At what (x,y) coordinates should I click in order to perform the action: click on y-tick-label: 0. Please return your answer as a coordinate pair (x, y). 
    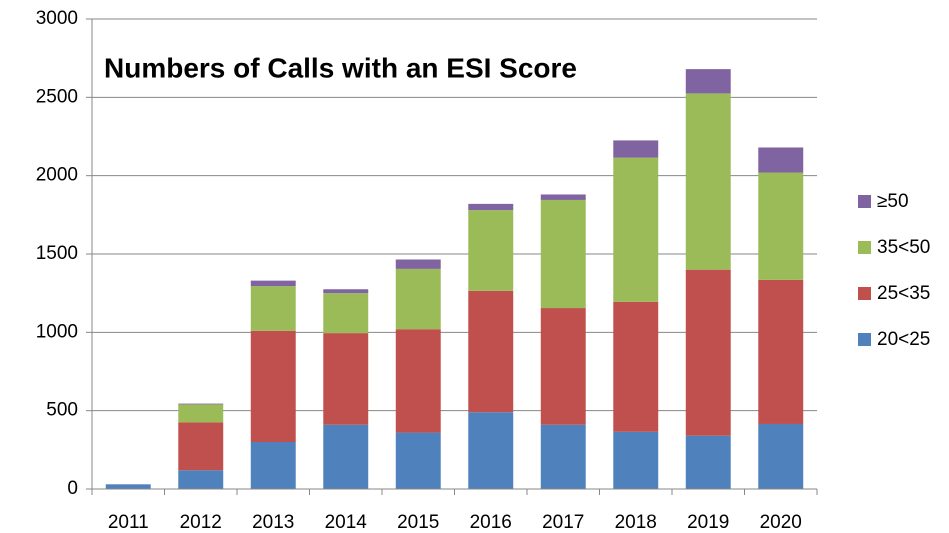
    Looking at the image, I should click on (72, 488).